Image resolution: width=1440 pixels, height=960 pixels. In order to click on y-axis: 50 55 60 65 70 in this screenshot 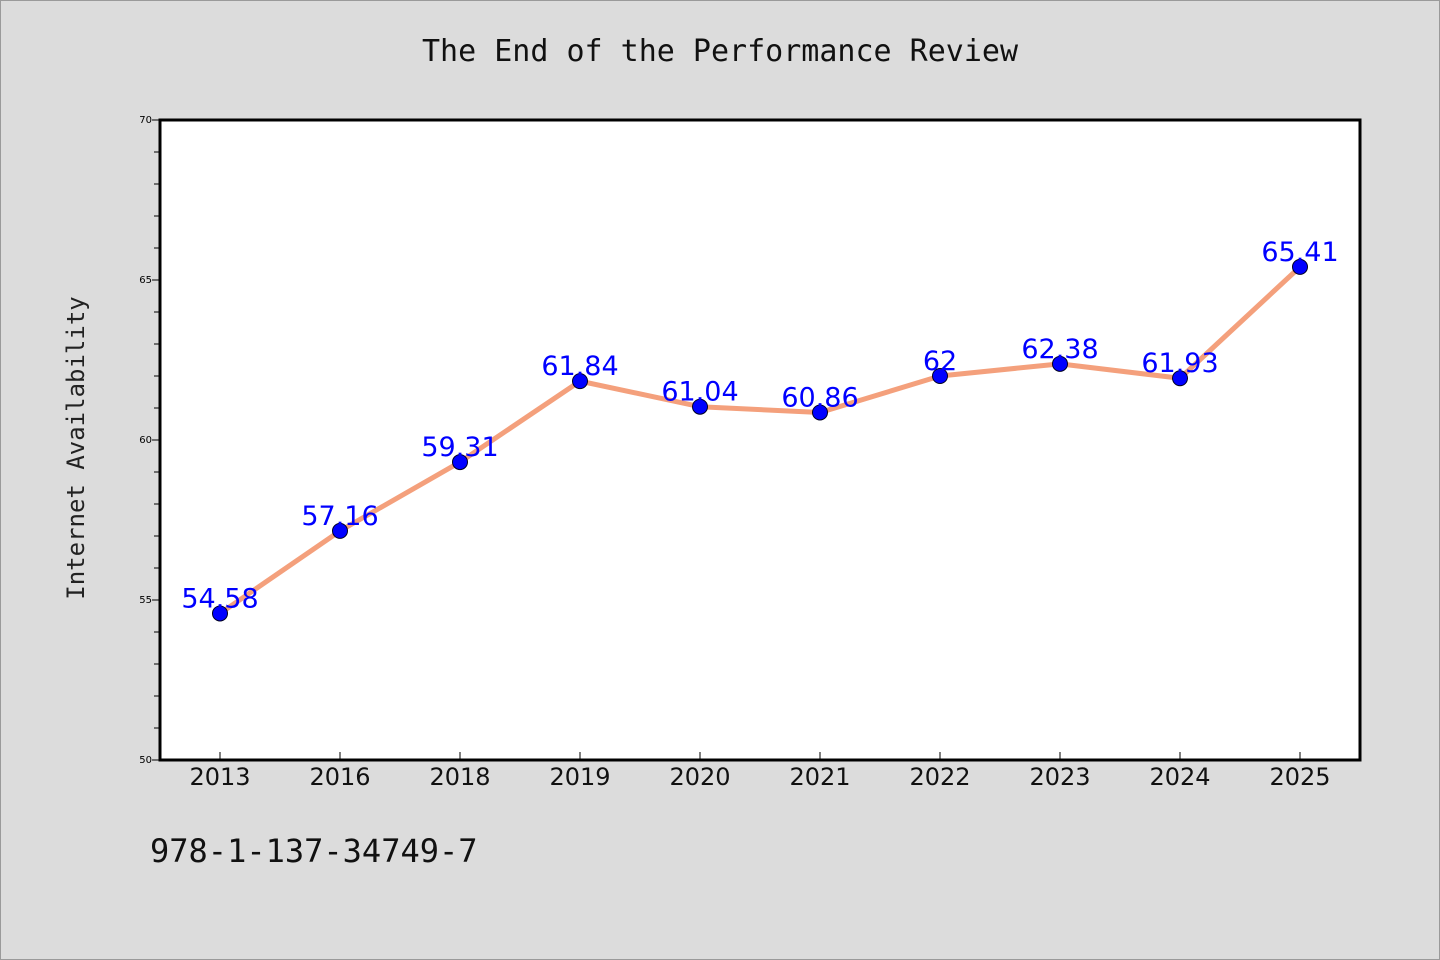, I will do `click(149, 440)`.